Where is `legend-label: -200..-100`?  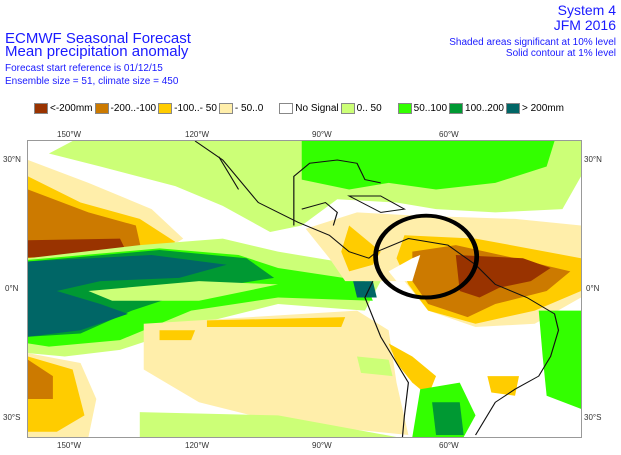
legend-label: -200..-100 is located at coordinates (133, 108).